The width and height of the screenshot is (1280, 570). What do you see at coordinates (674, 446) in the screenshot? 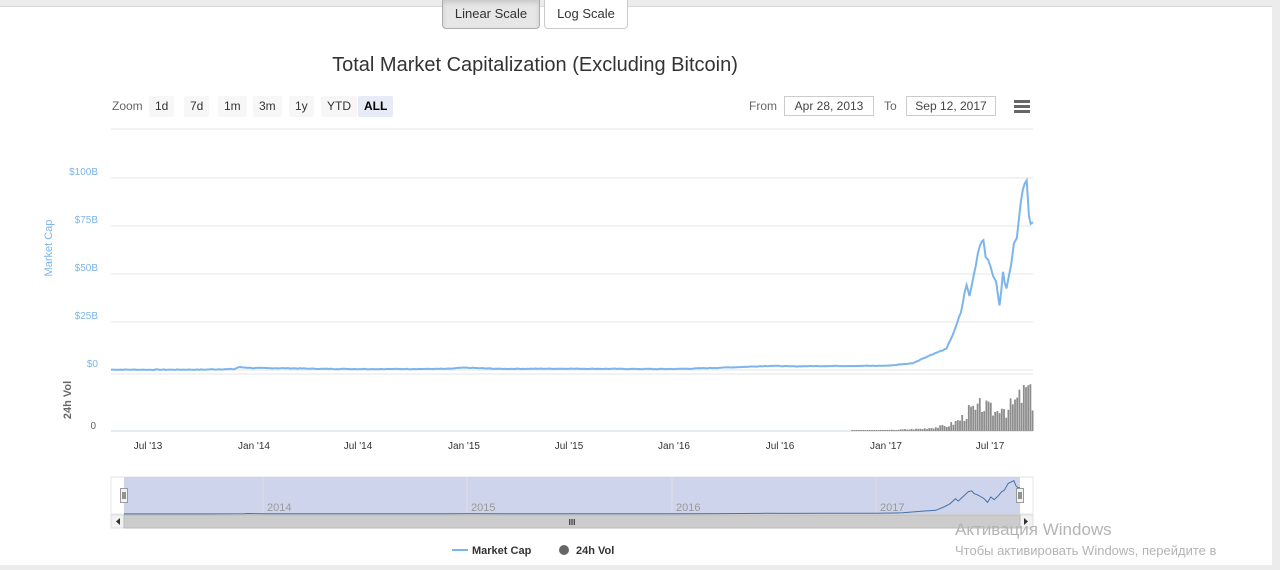
I see `x-tick-label: Jan '16` at bounding box center [674, 446].